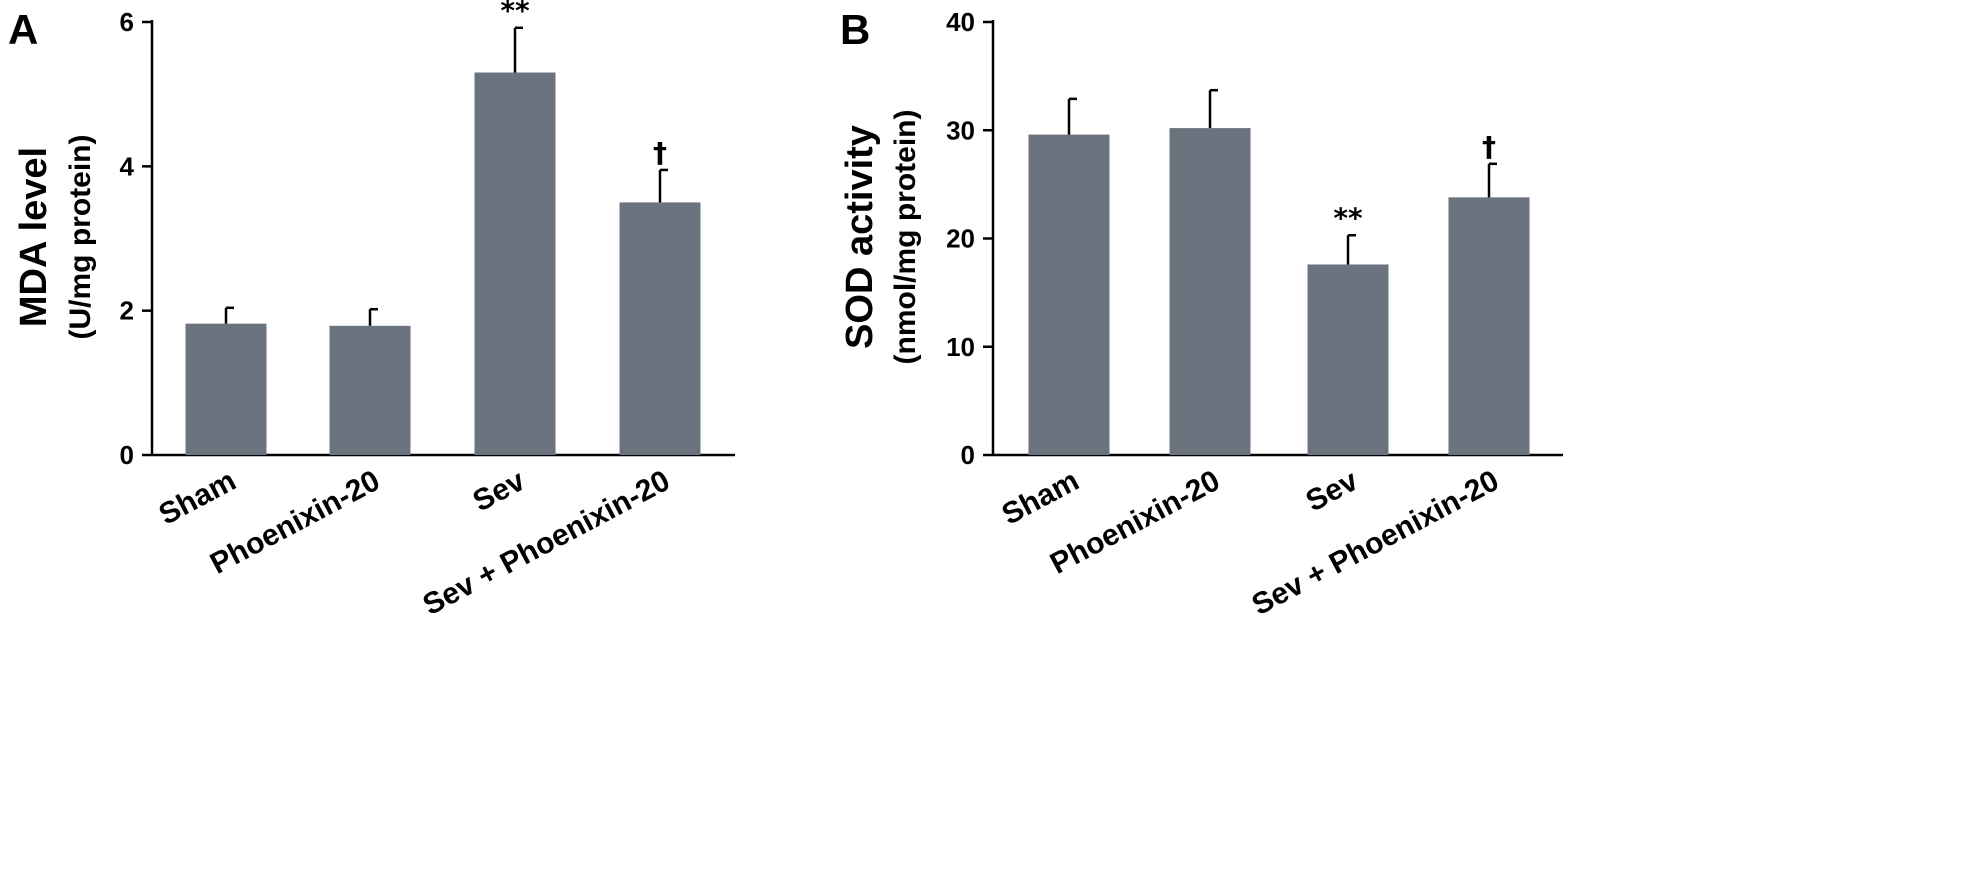 The width and height of the screenshot is (1966, 887). Describe the element at coordinates (80, 237) in the screenshot. I see `panel-a-ylabel-line2: (U/mg protein)` at that location.